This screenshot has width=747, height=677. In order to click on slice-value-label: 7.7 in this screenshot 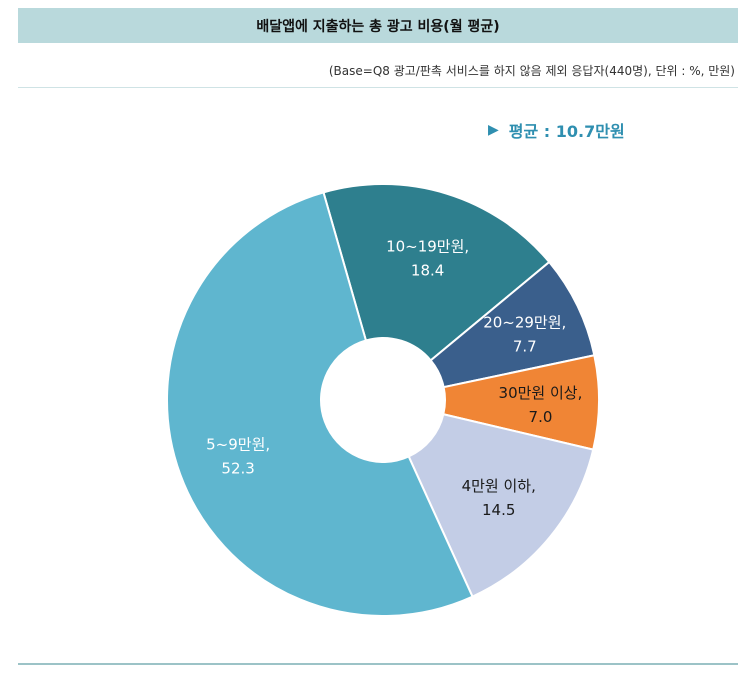, I will do `click(525, 346)`.